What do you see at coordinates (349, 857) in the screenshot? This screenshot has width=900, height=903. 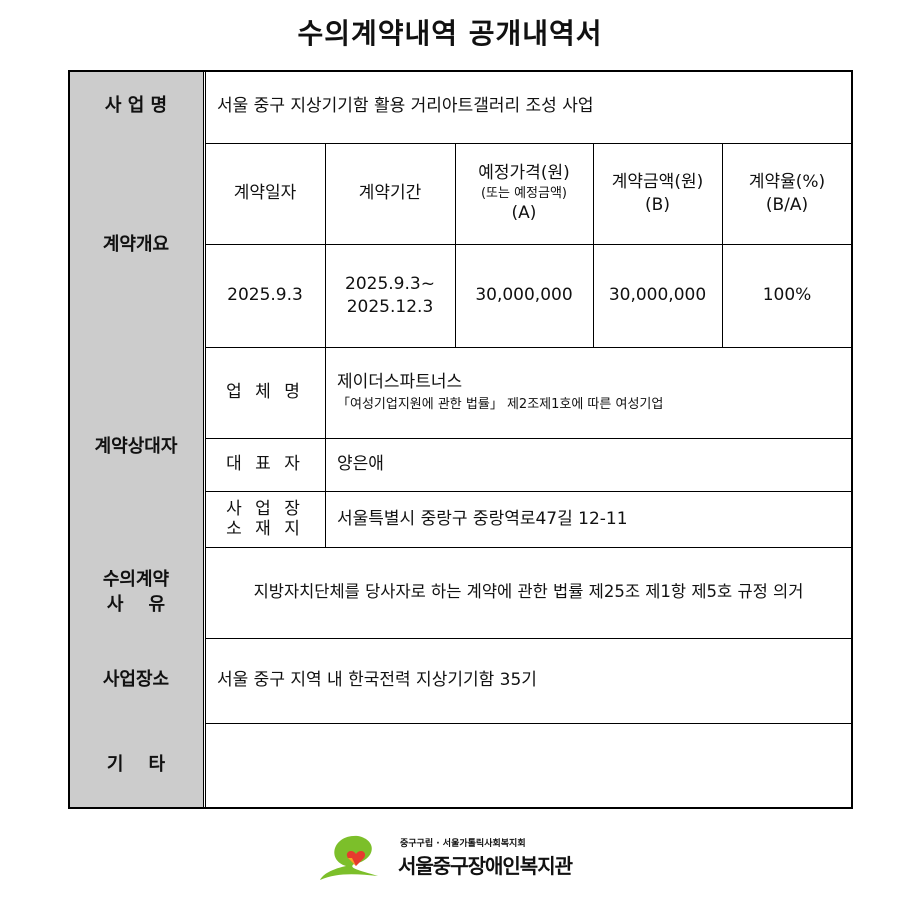 I see `logo-emblem-icon` at bounding box center [349, 857].